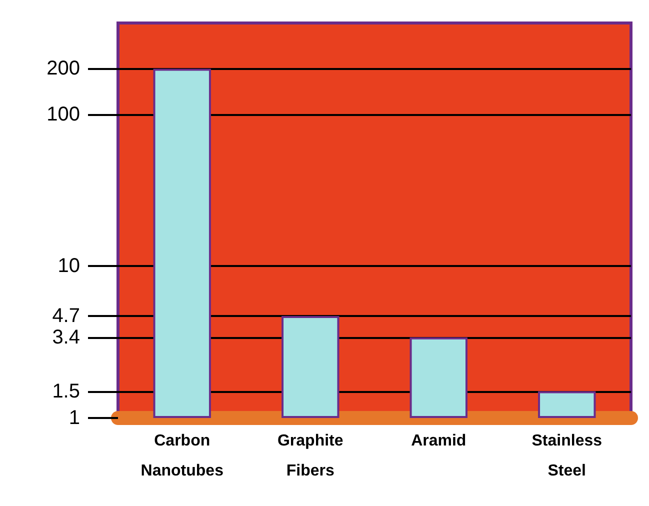 The image size is (649, 506). I want to click on y-tick-label: 200, so click(63, 69).